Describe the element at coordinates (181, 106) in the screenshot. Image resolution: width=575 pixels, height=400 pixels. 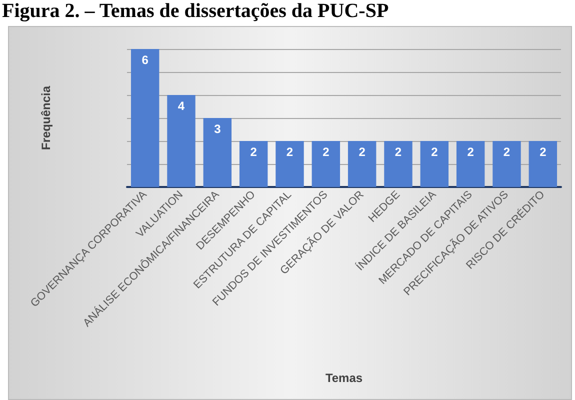
I see `data-label: 4` at that location.